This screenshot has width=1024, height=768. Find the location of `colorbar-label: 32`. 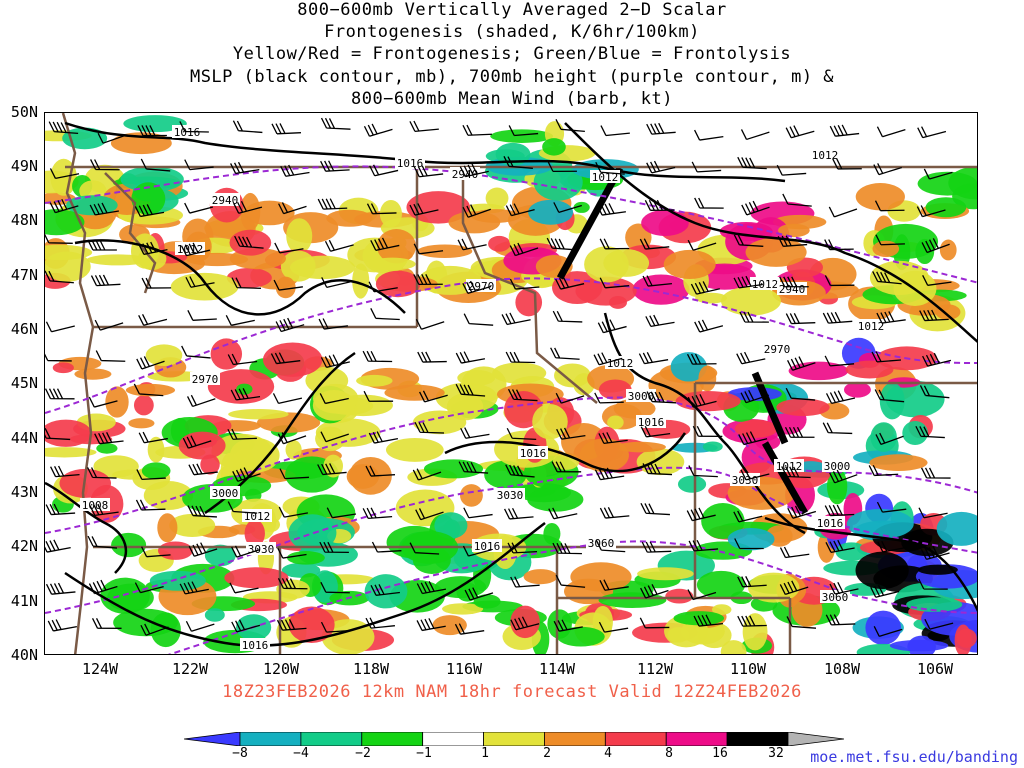

colorbar-label: 32 is located at coordinates (776, 753).